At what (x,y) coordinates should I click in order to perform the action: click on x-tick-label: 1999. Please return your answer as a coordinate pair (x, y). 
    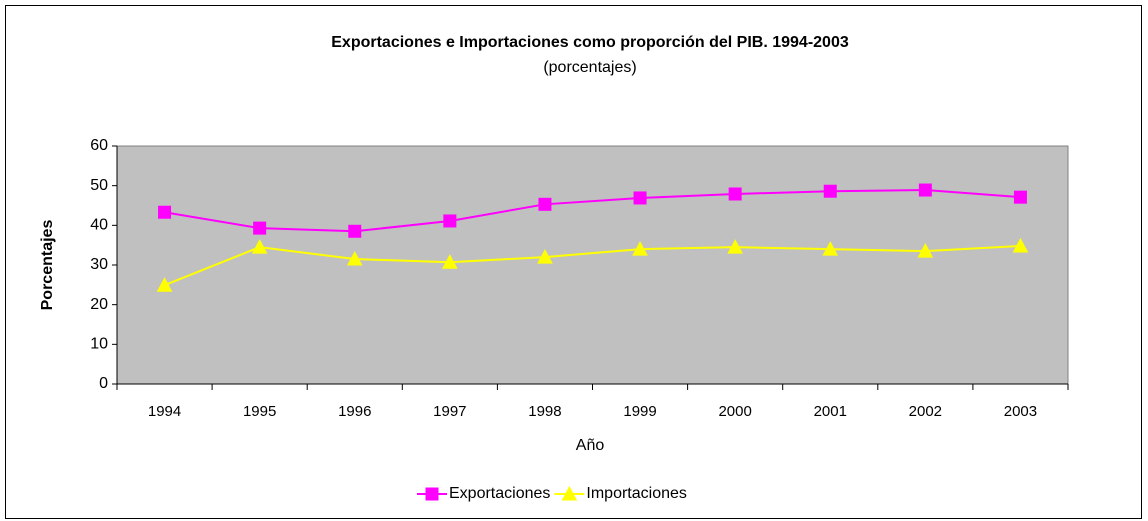
    Looking at the image, I should click on (639, 411).